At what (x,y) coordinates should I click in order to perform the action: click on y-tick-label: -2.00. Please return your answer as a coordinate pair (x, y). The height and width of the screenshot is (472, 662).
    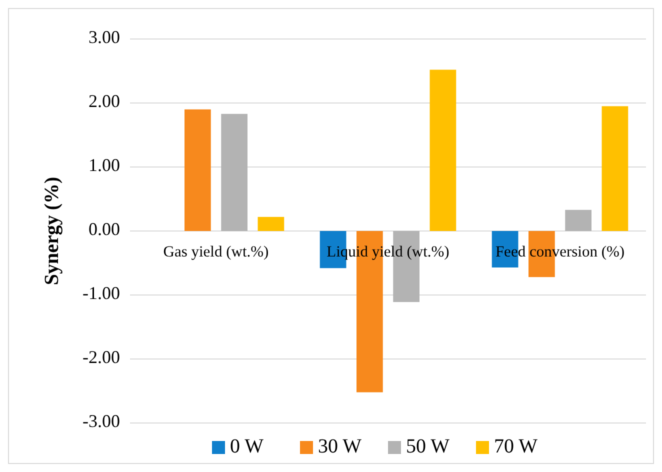
    Looking at the image, I should click on (101, 357).